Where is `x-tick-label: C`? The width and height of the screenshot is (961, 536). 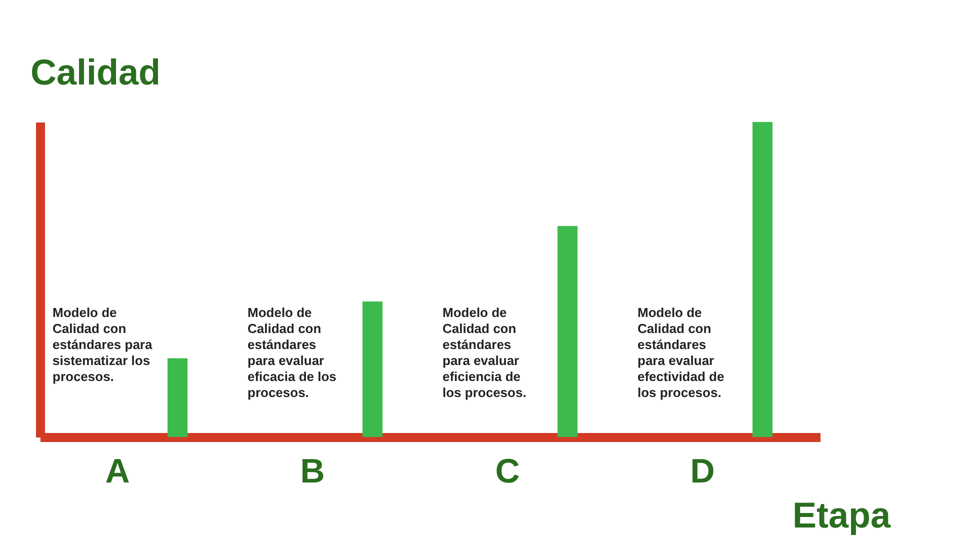 x-tick-label: C is located at coordinates (507, 471).